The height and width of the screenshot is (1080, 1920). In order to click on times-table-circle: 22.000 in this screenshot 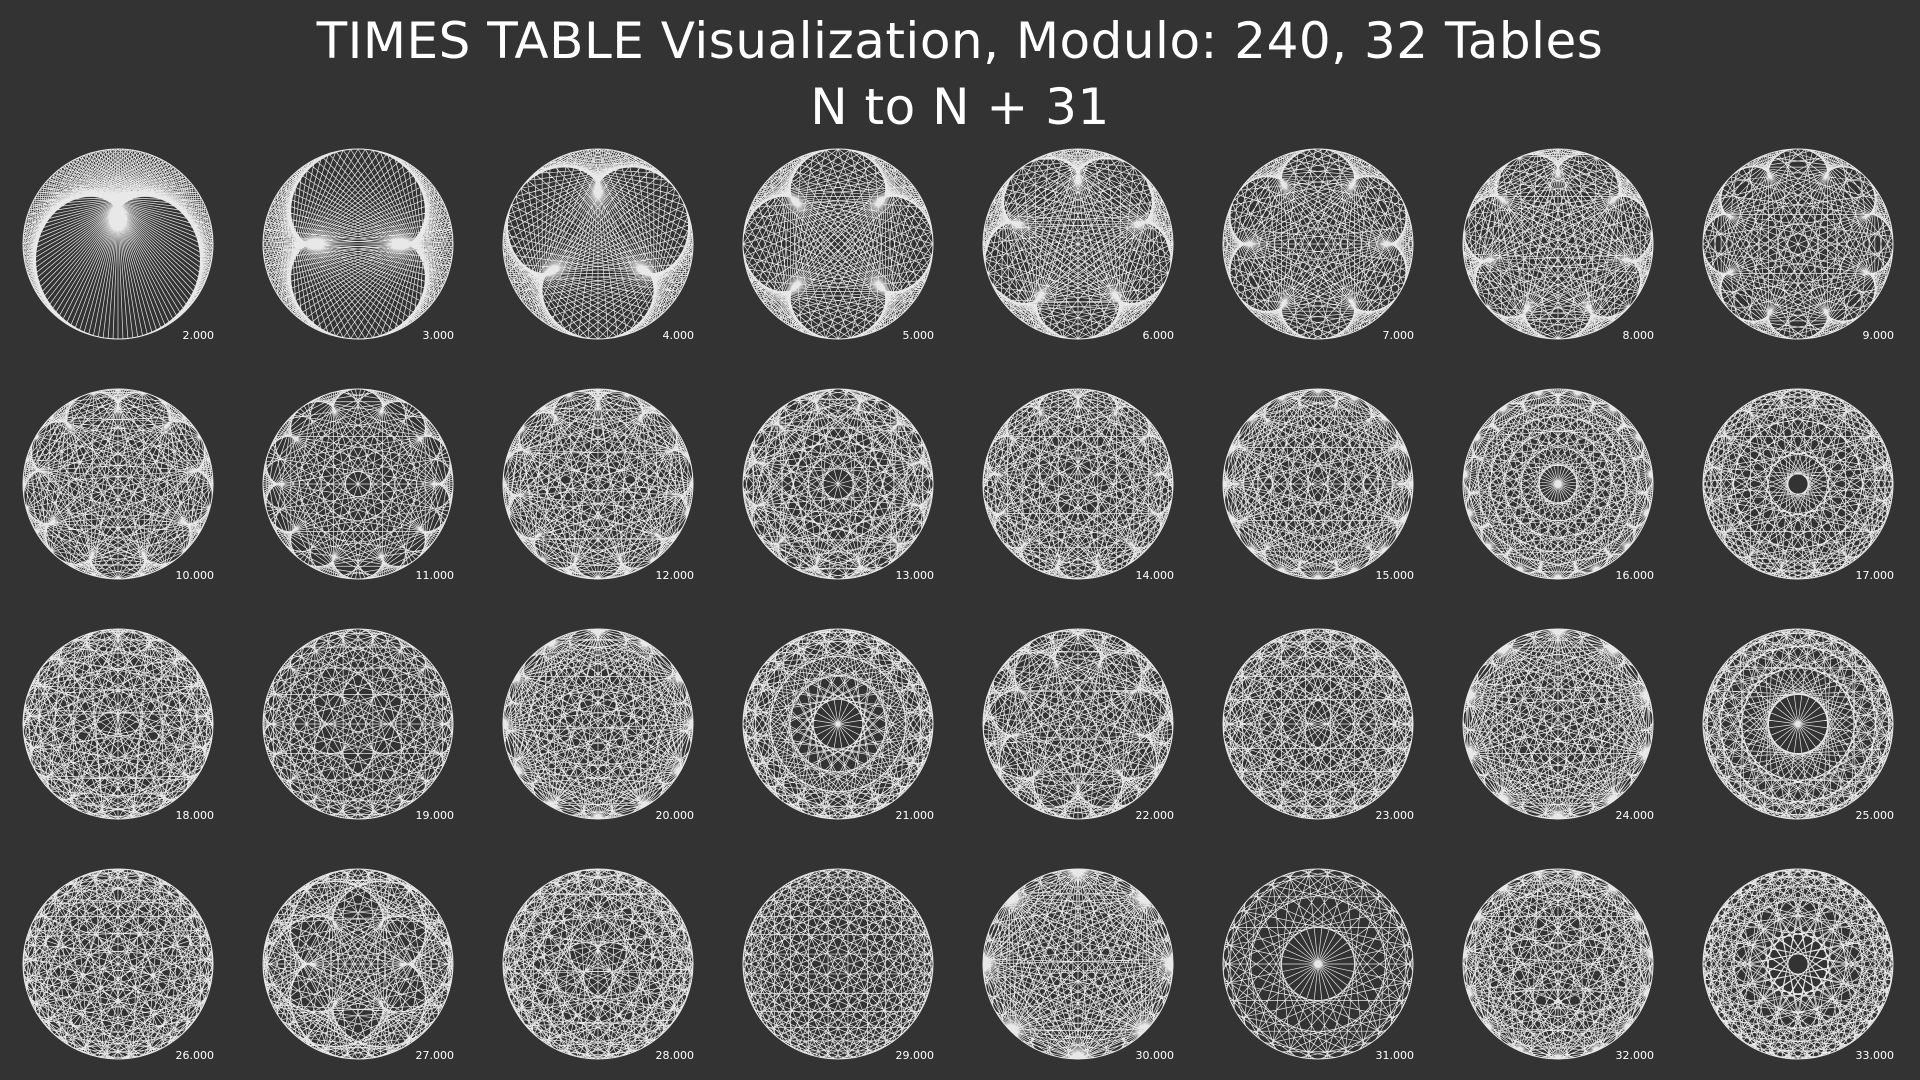, I will do `click(1078, 725)`.